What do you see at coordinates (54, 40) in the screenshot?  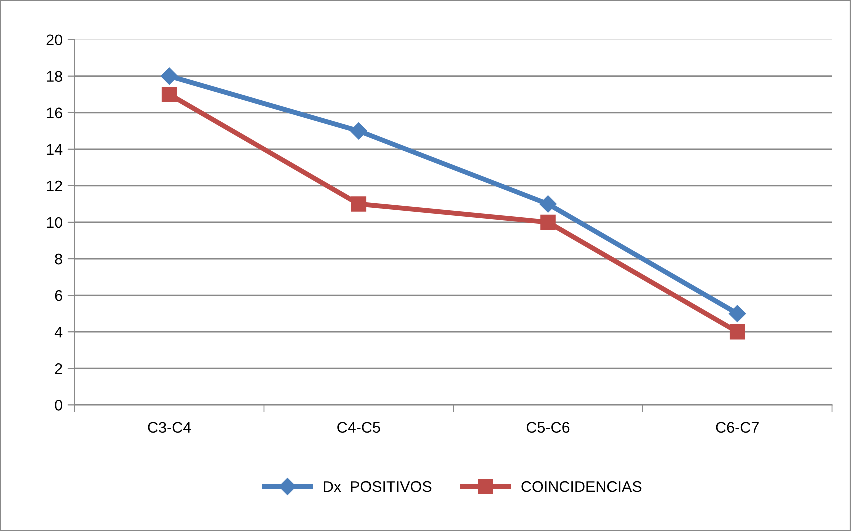 I see `y-tick-label: 20` at bounding box center [54, 40].